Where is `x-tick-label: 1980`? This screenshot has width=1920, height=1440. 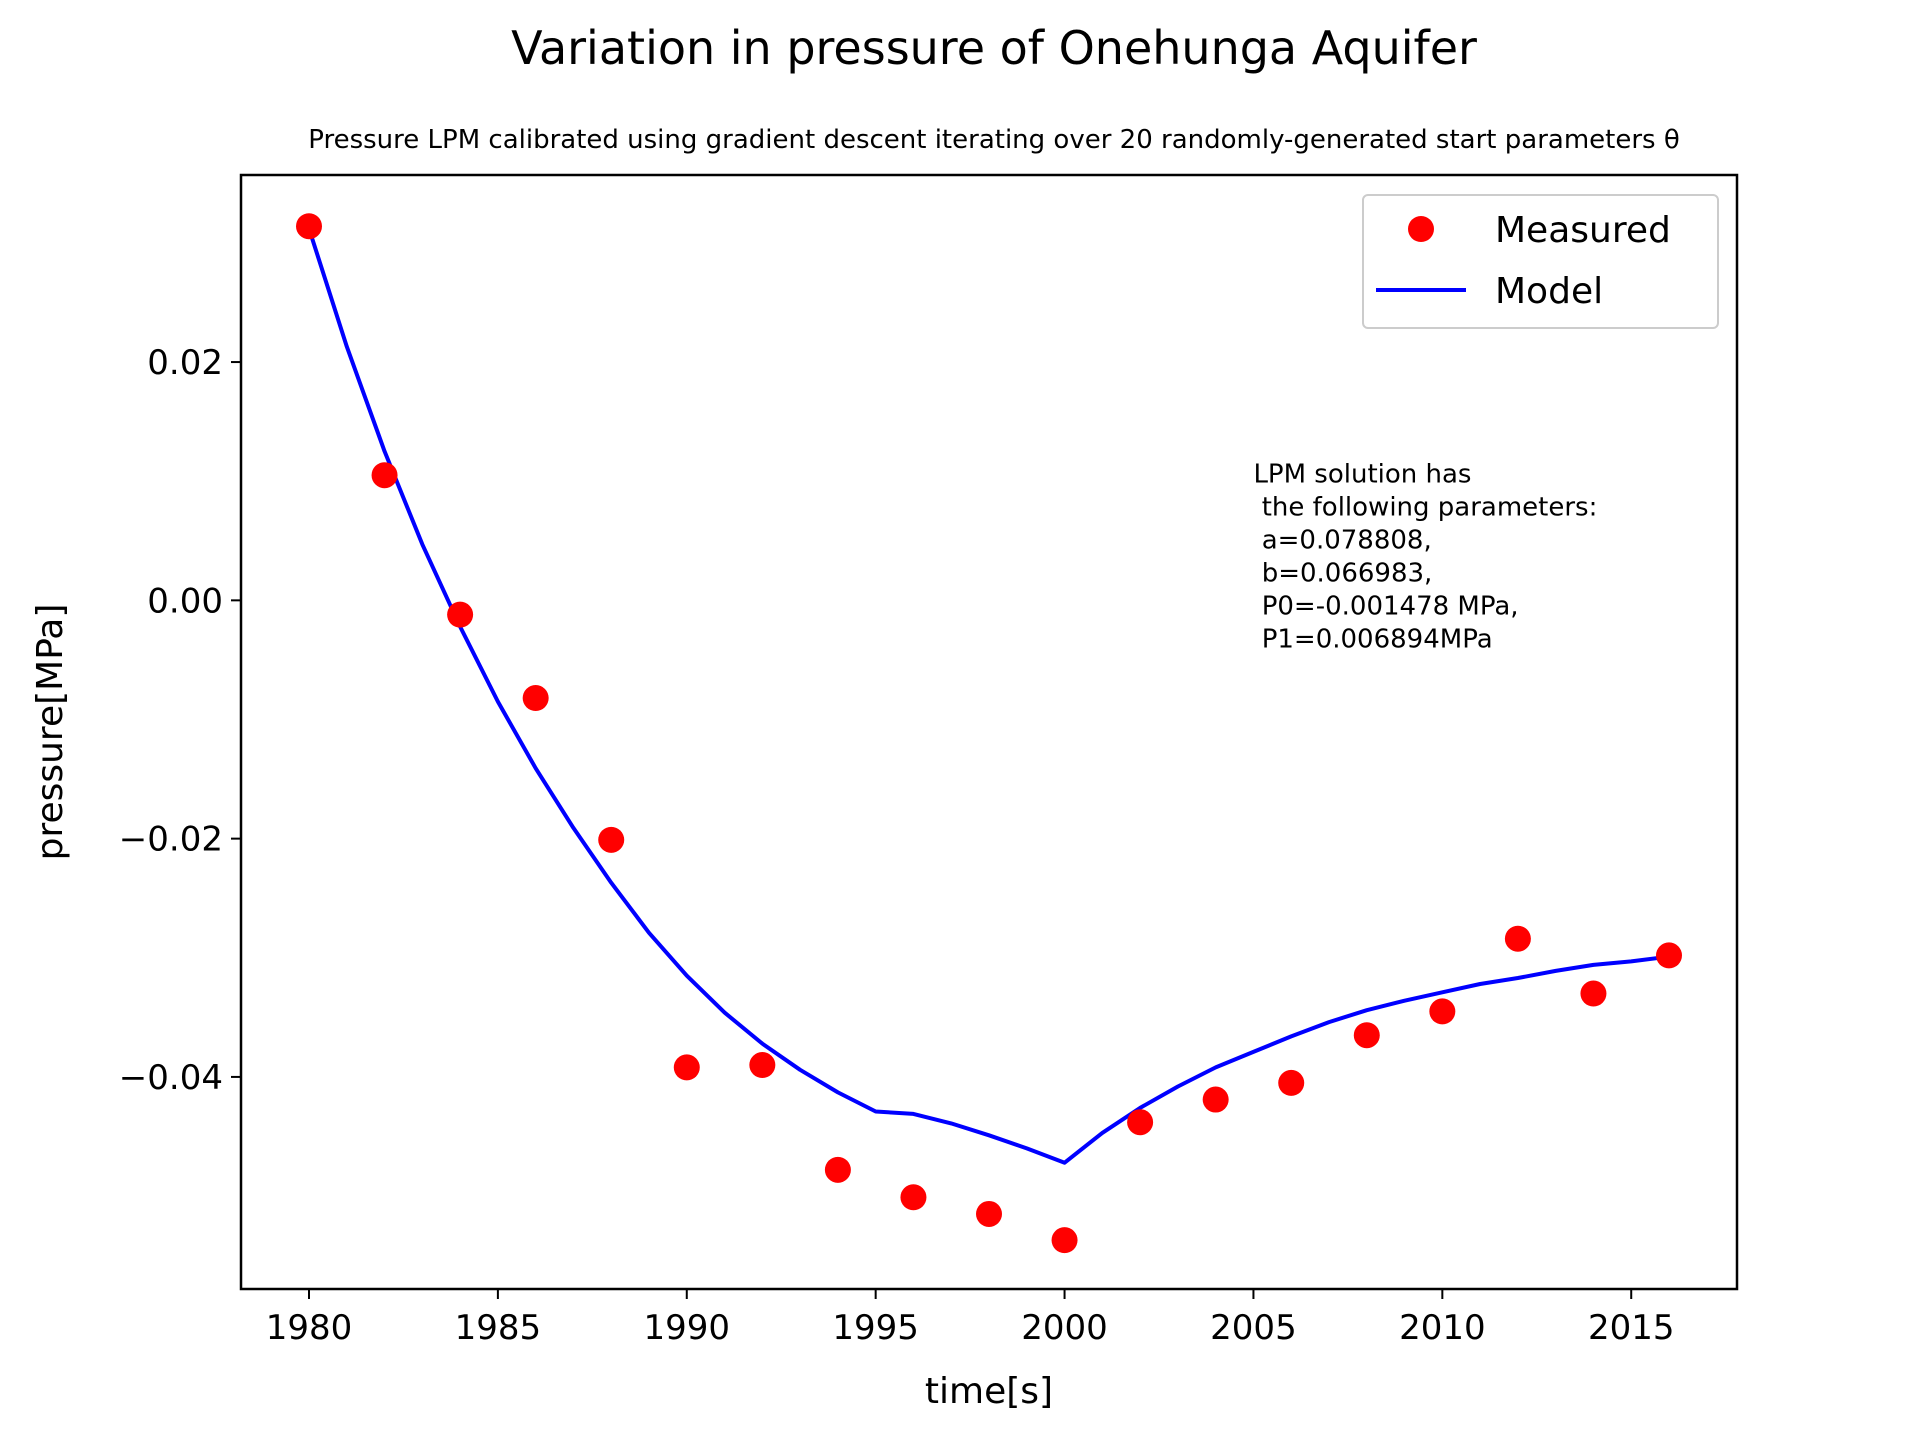 x-tick-label: 1980 is located at coordinates (309, 1328).